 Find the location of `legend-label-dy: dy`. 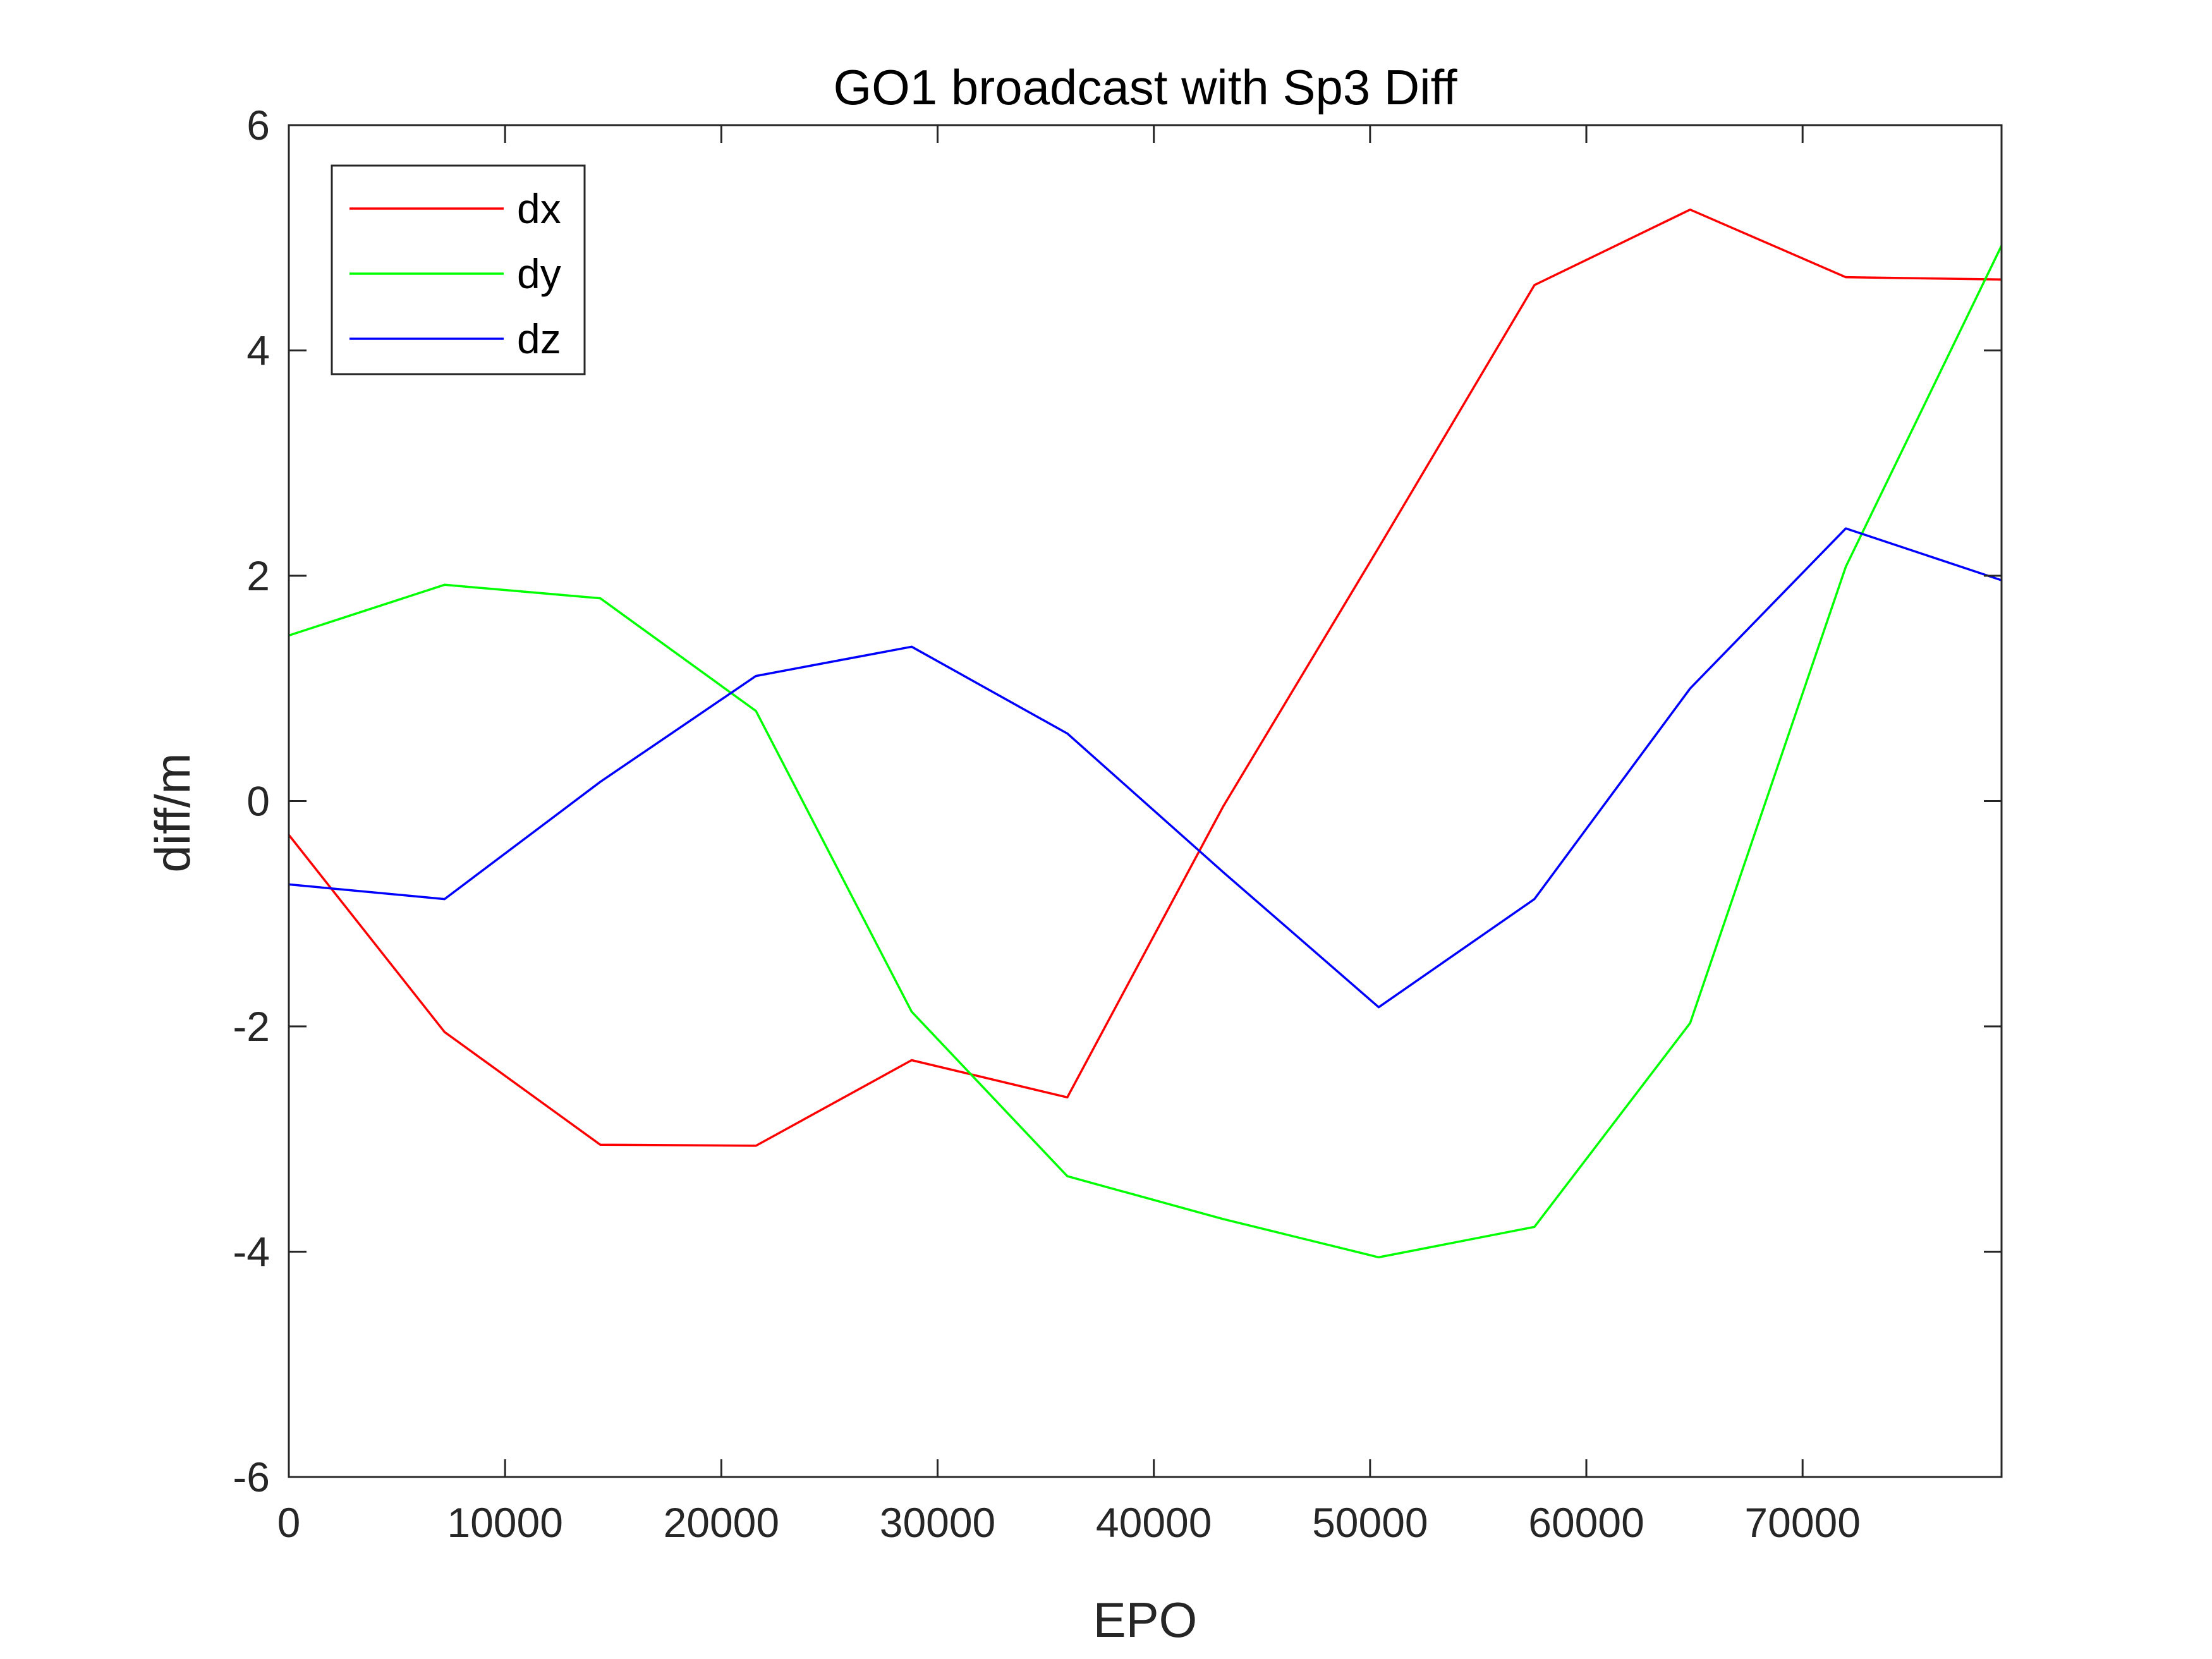

legend-label-dy: dy is located at coordinates (539, 273).